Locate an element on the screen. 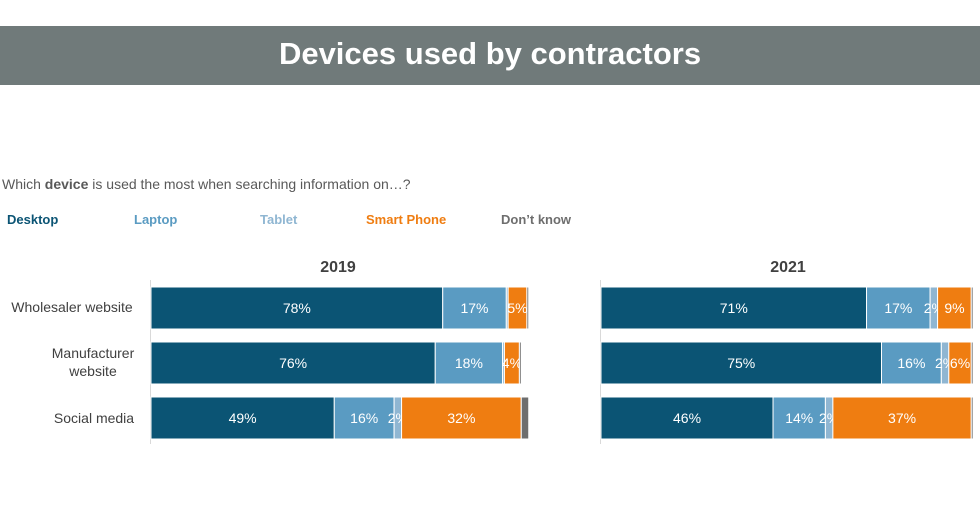 Image resolution: width=980 pixels, height=527 pixels. category-label: Social media is located at coordinates (94, 418).